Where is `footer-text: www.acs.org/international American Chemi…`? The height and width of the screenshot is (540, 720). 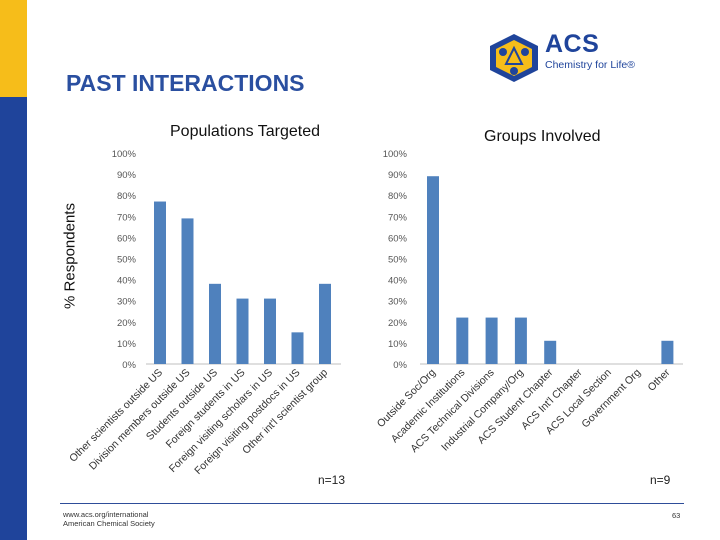 footer-text: www.acs.org/international American Chemi… is located at coordinates (109, 519).